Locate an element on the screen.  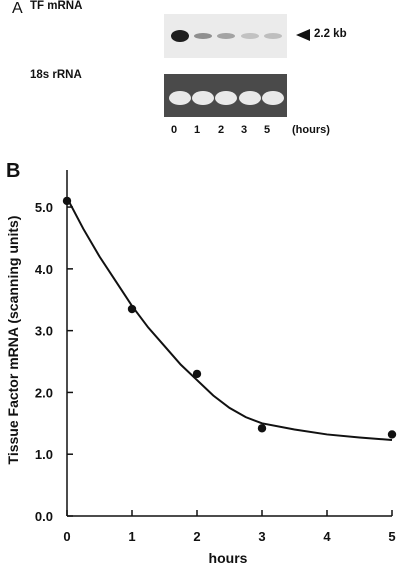
x-axis-label: hours is located at coordinates (228, 558).